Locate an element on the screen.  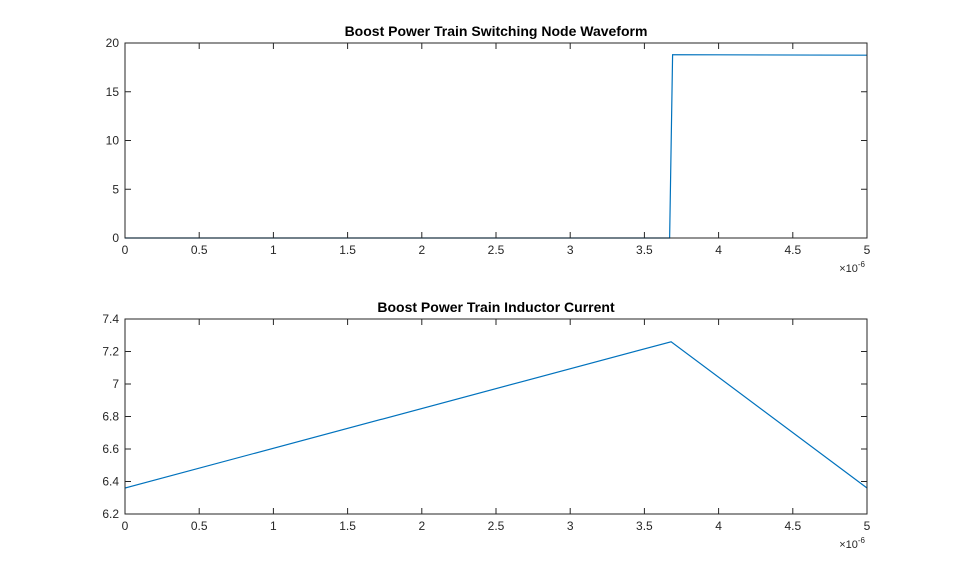
y-tick-label: 6.8 is located at coordinates (110, 417).